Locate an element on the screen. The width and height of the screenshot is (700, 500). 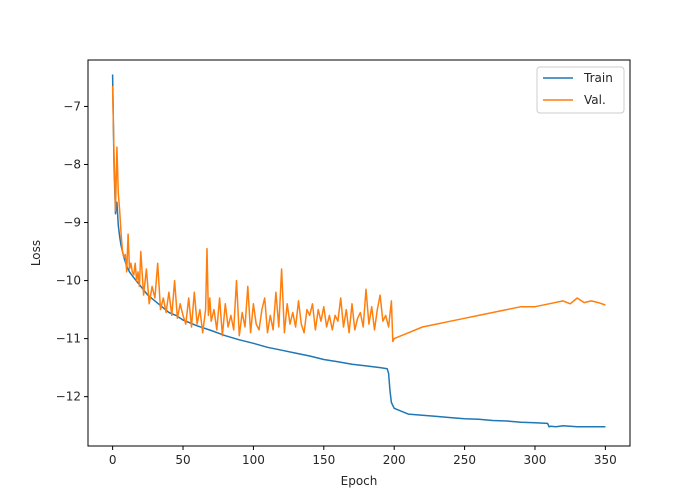
x-tick-label: 300 is located at coordinates (535, 460).